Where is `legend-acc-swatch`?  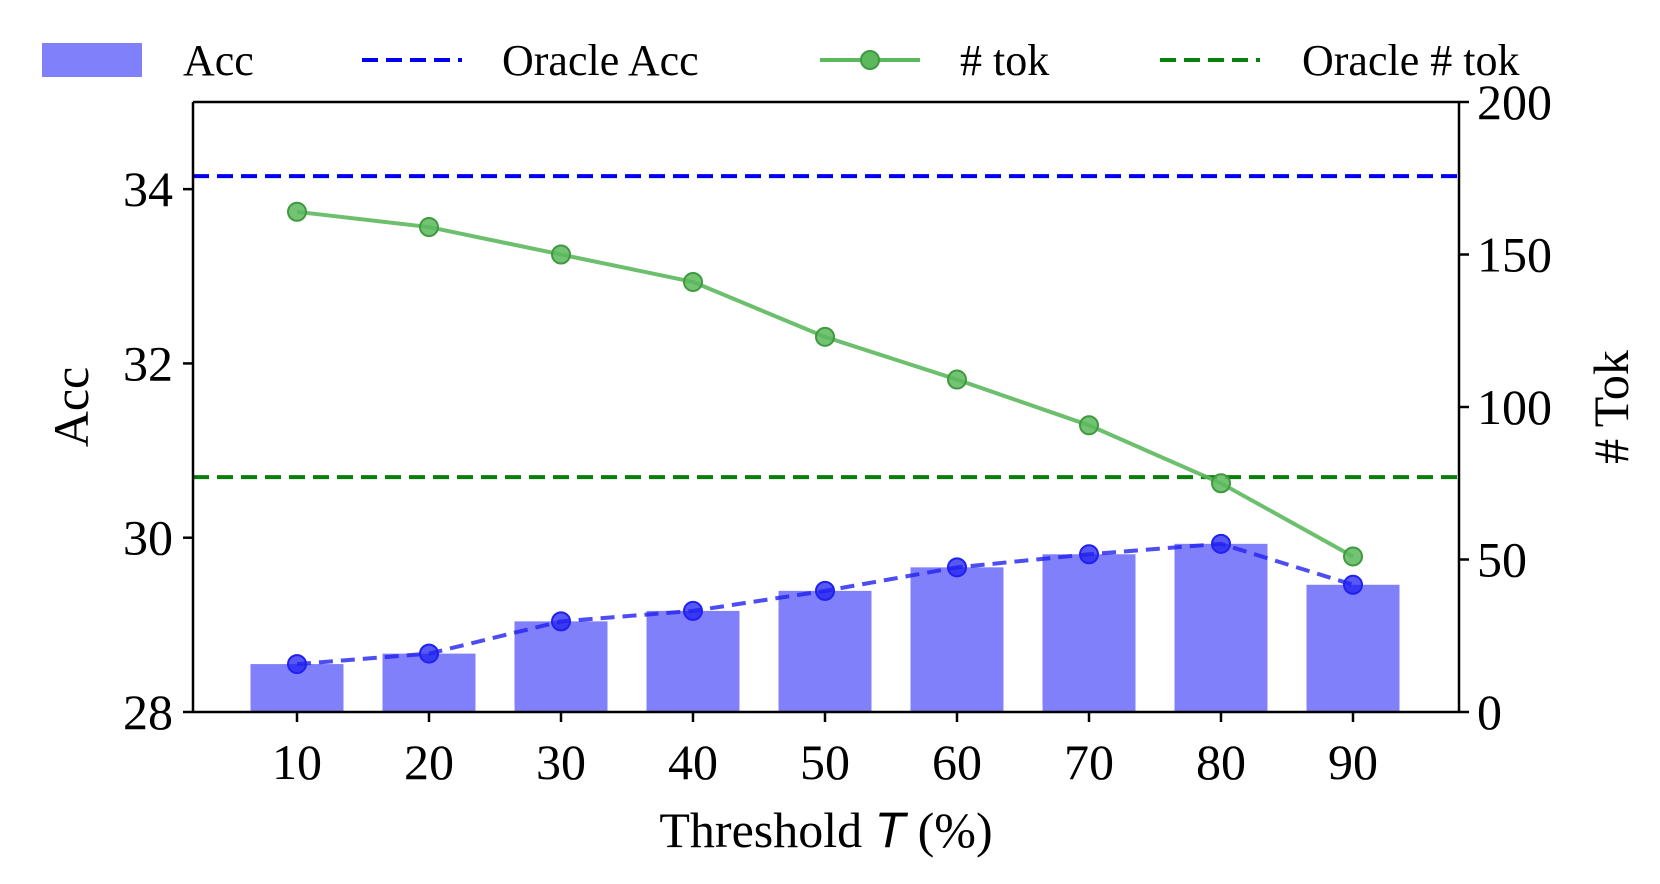 legend-acc-swatch is located at coordinates (92, 60).